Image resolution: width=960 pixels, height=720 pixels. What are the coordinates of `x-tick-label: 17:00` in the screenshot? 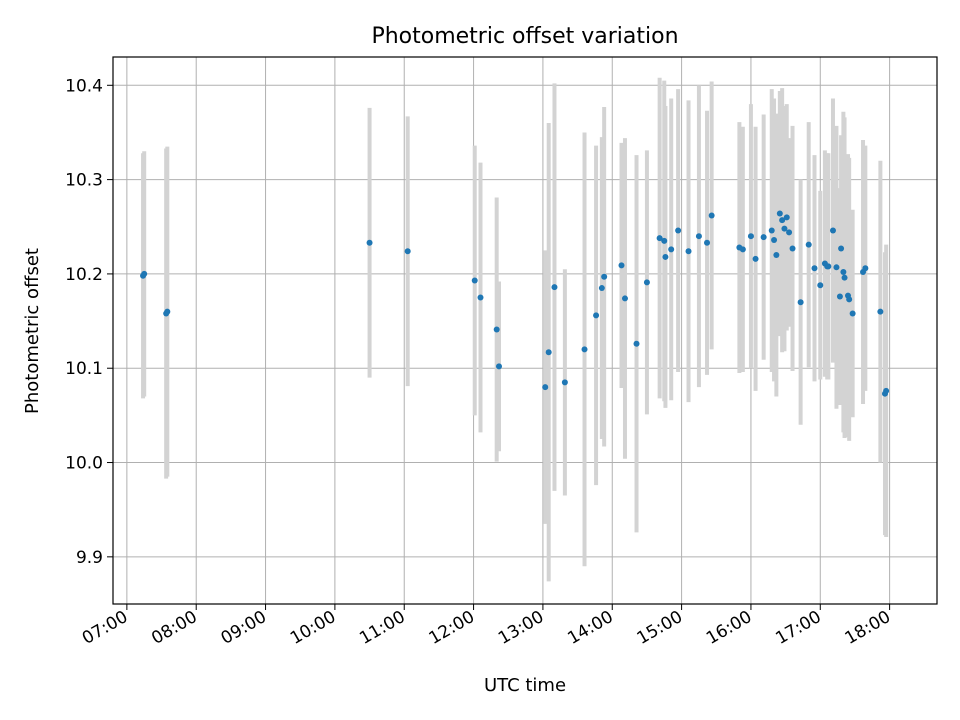 It's located at (798, 628).